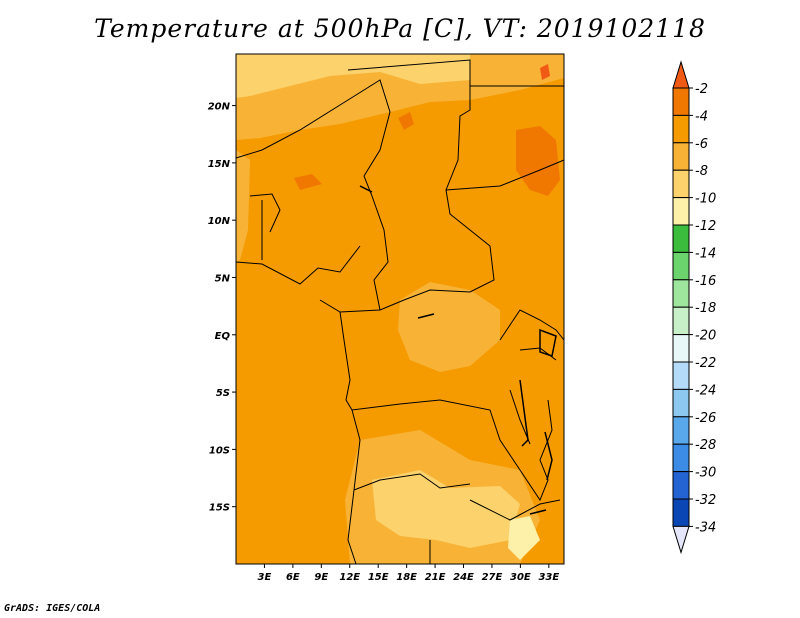 This screenshot has width=800, height=618. I want to click on lat-tick-label: 15N, so click(219, 164).